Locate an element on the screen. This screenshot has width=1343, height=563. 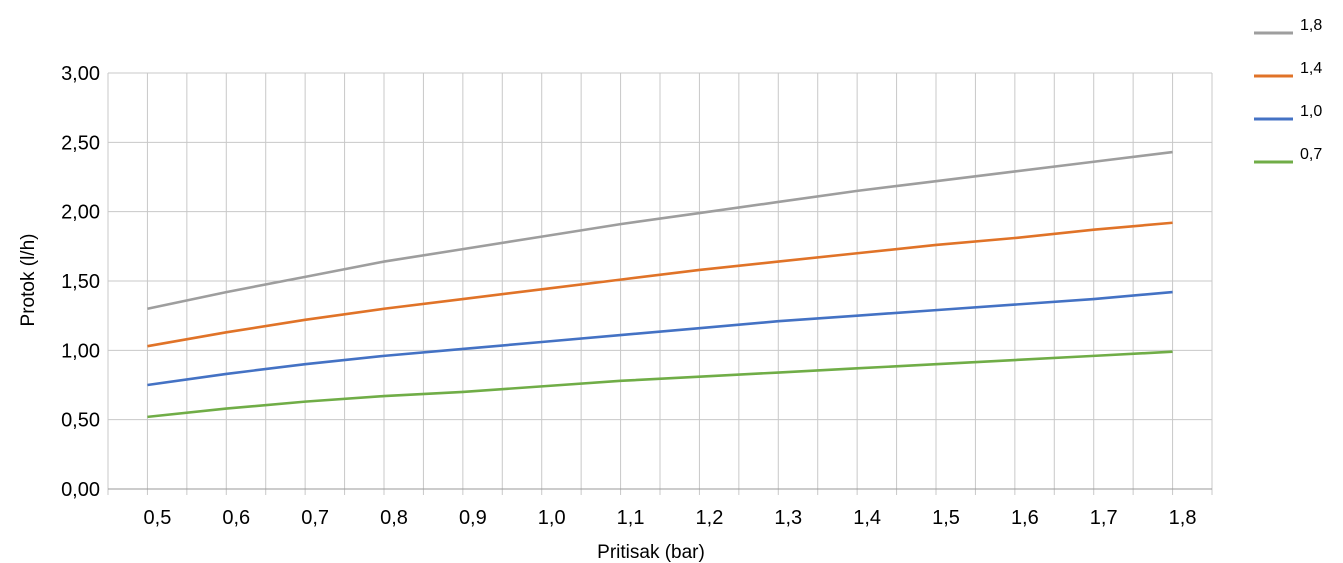
x-tick-label: 1,5 is located at coordinates (946, 518).